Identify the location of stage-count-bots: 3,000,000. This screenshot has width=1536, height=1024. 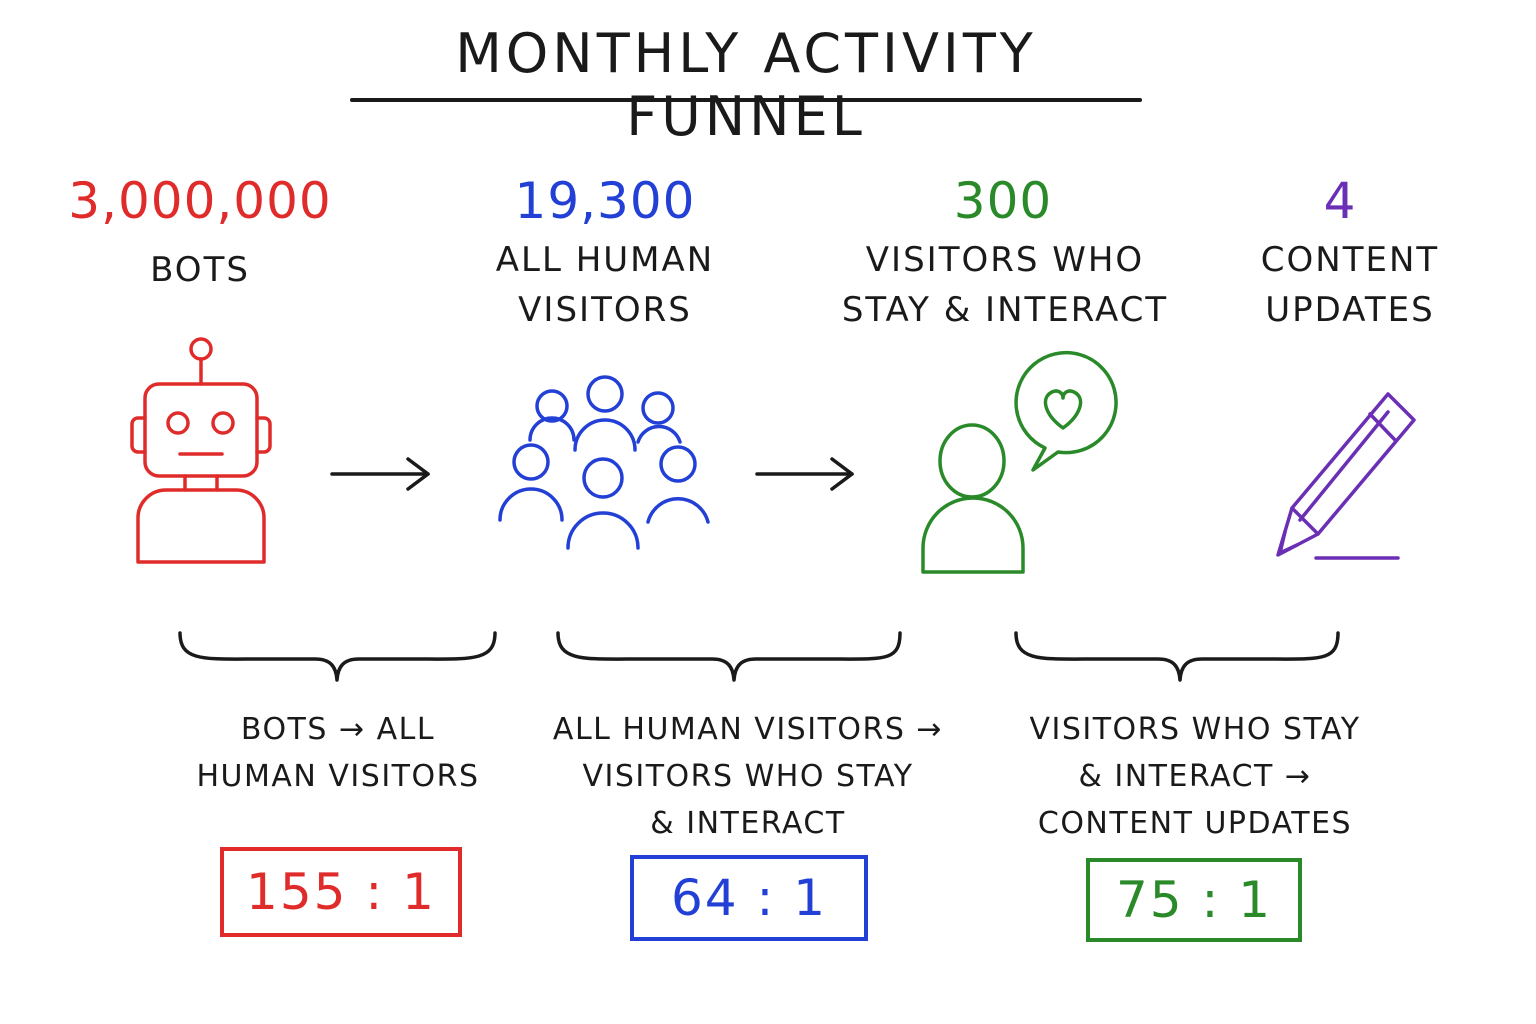
(200, 201).